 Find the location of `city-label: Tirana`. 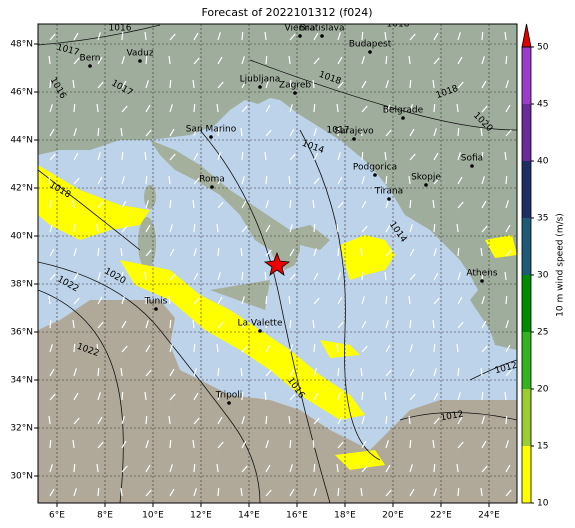

city-label: Tirana is located at coordinates (388, 192).